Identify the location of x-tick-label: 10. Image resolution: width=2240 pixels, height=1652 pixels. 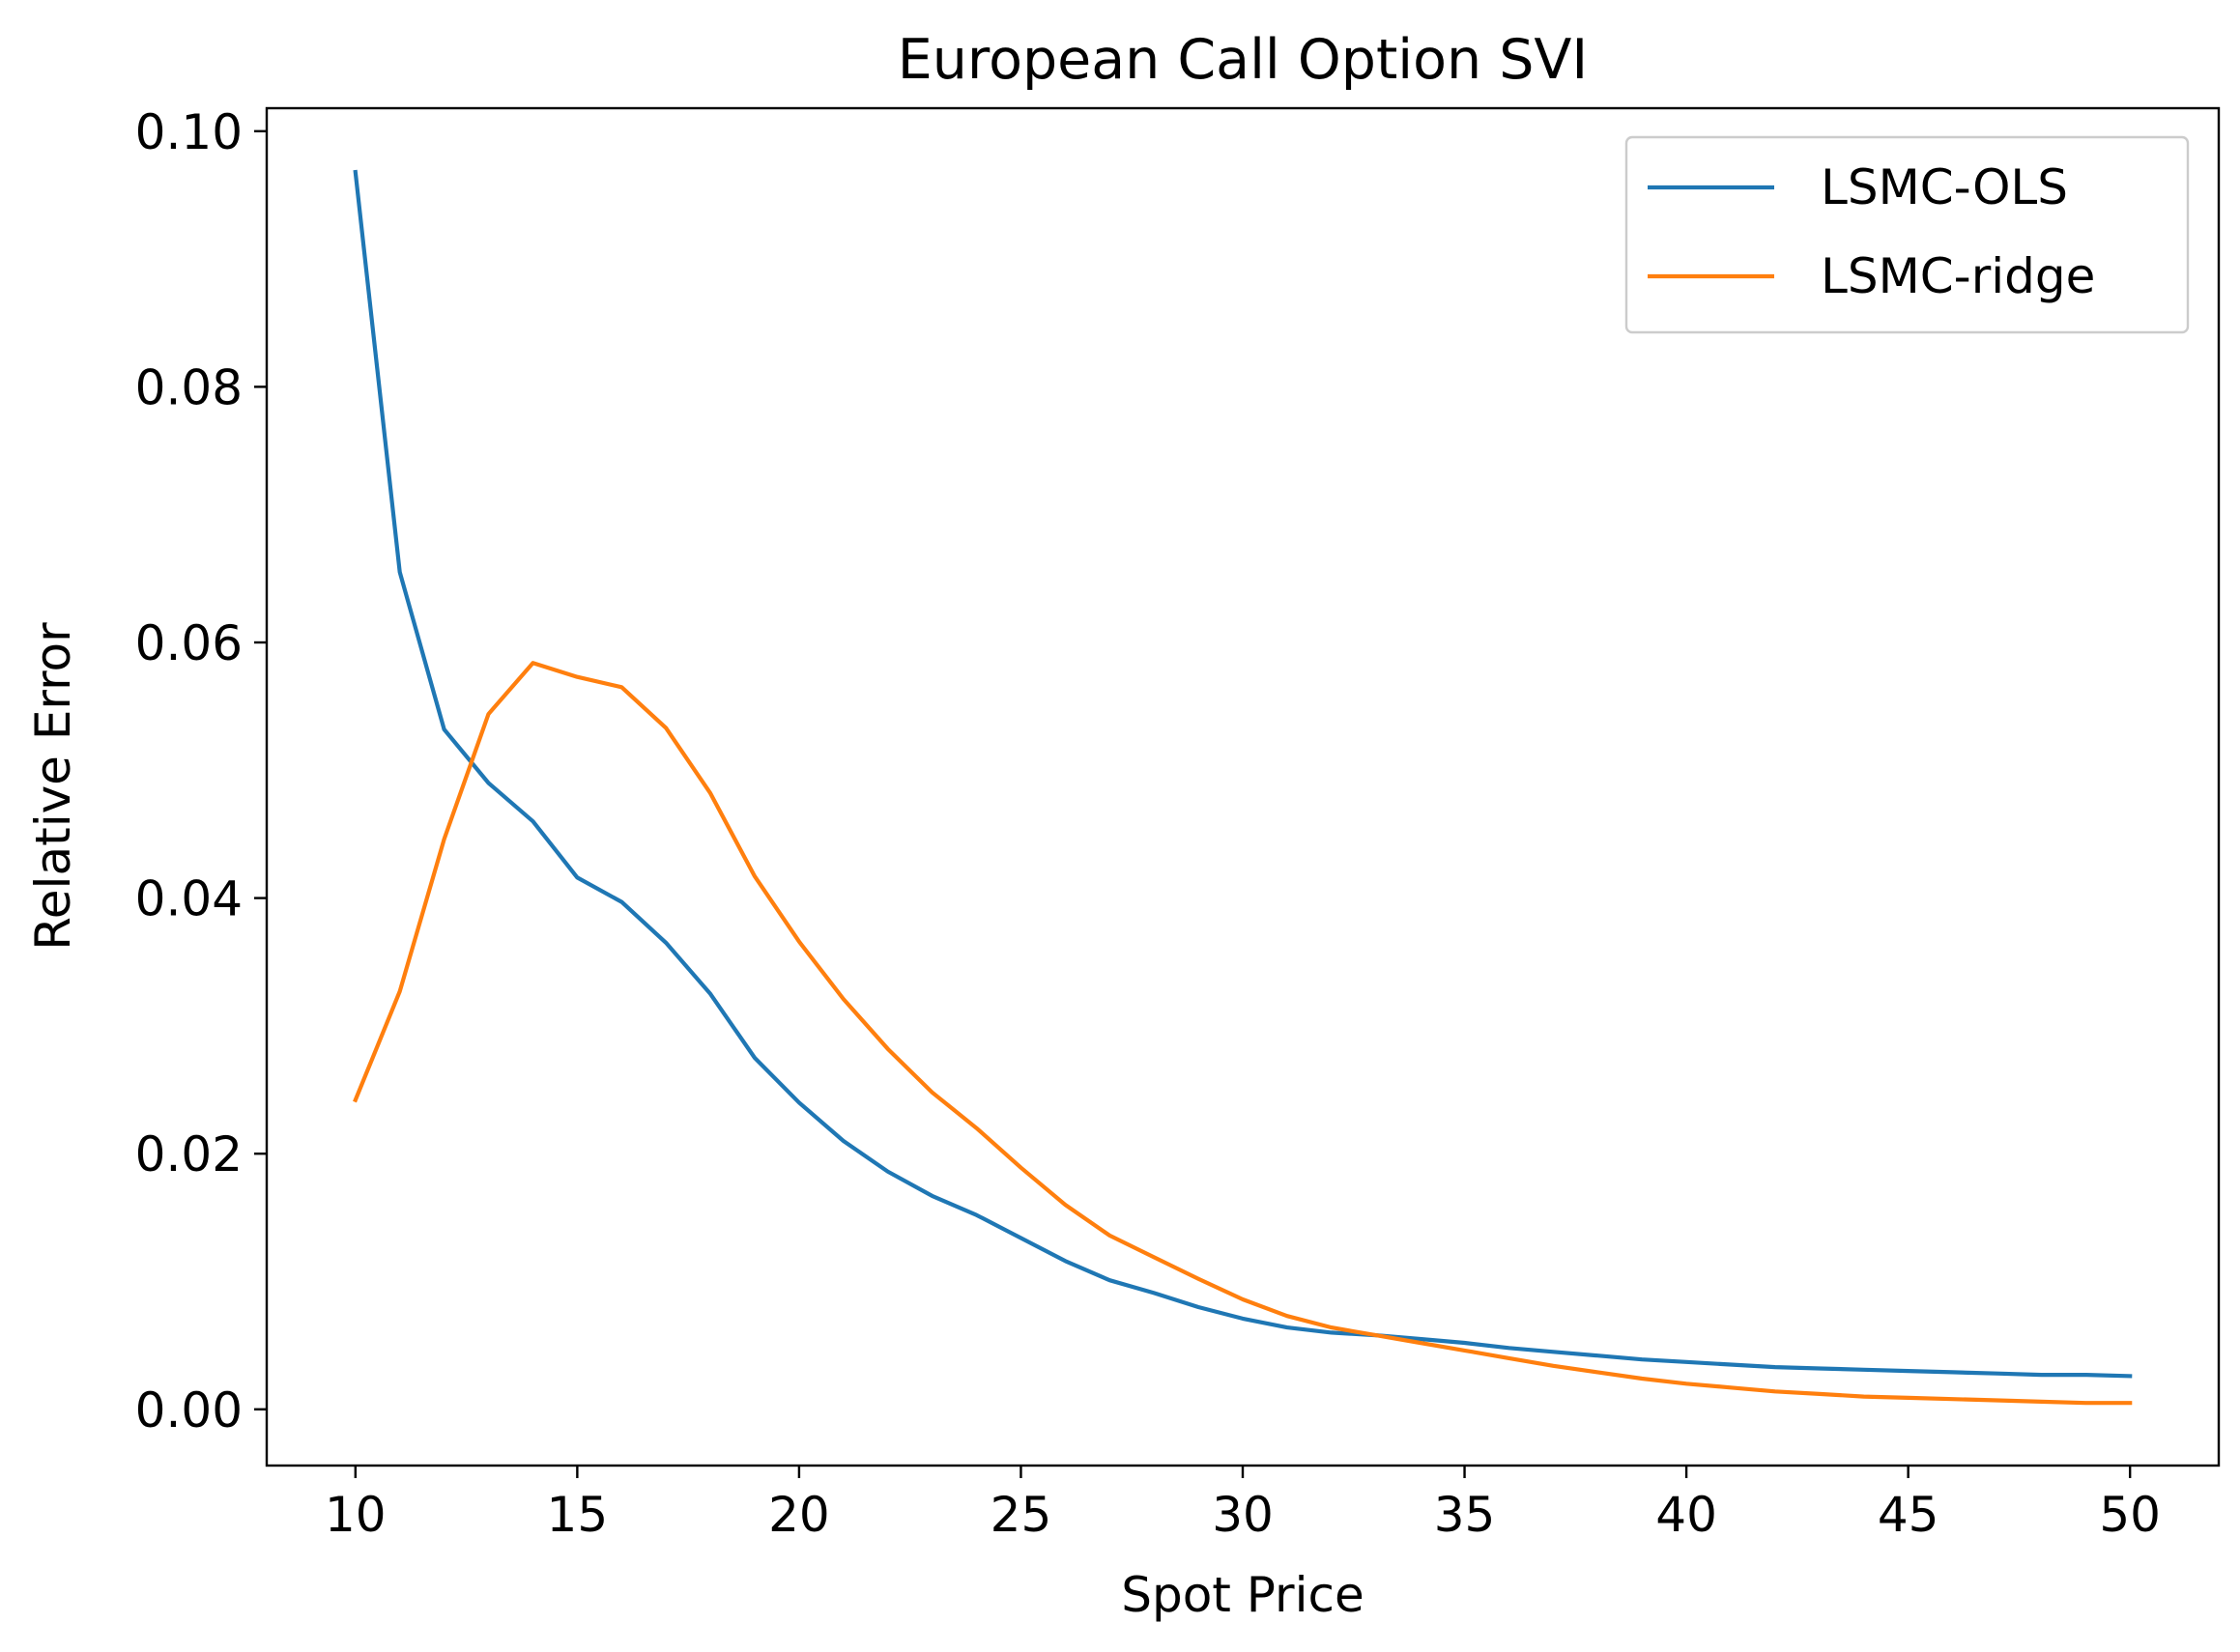
(356, 1515).